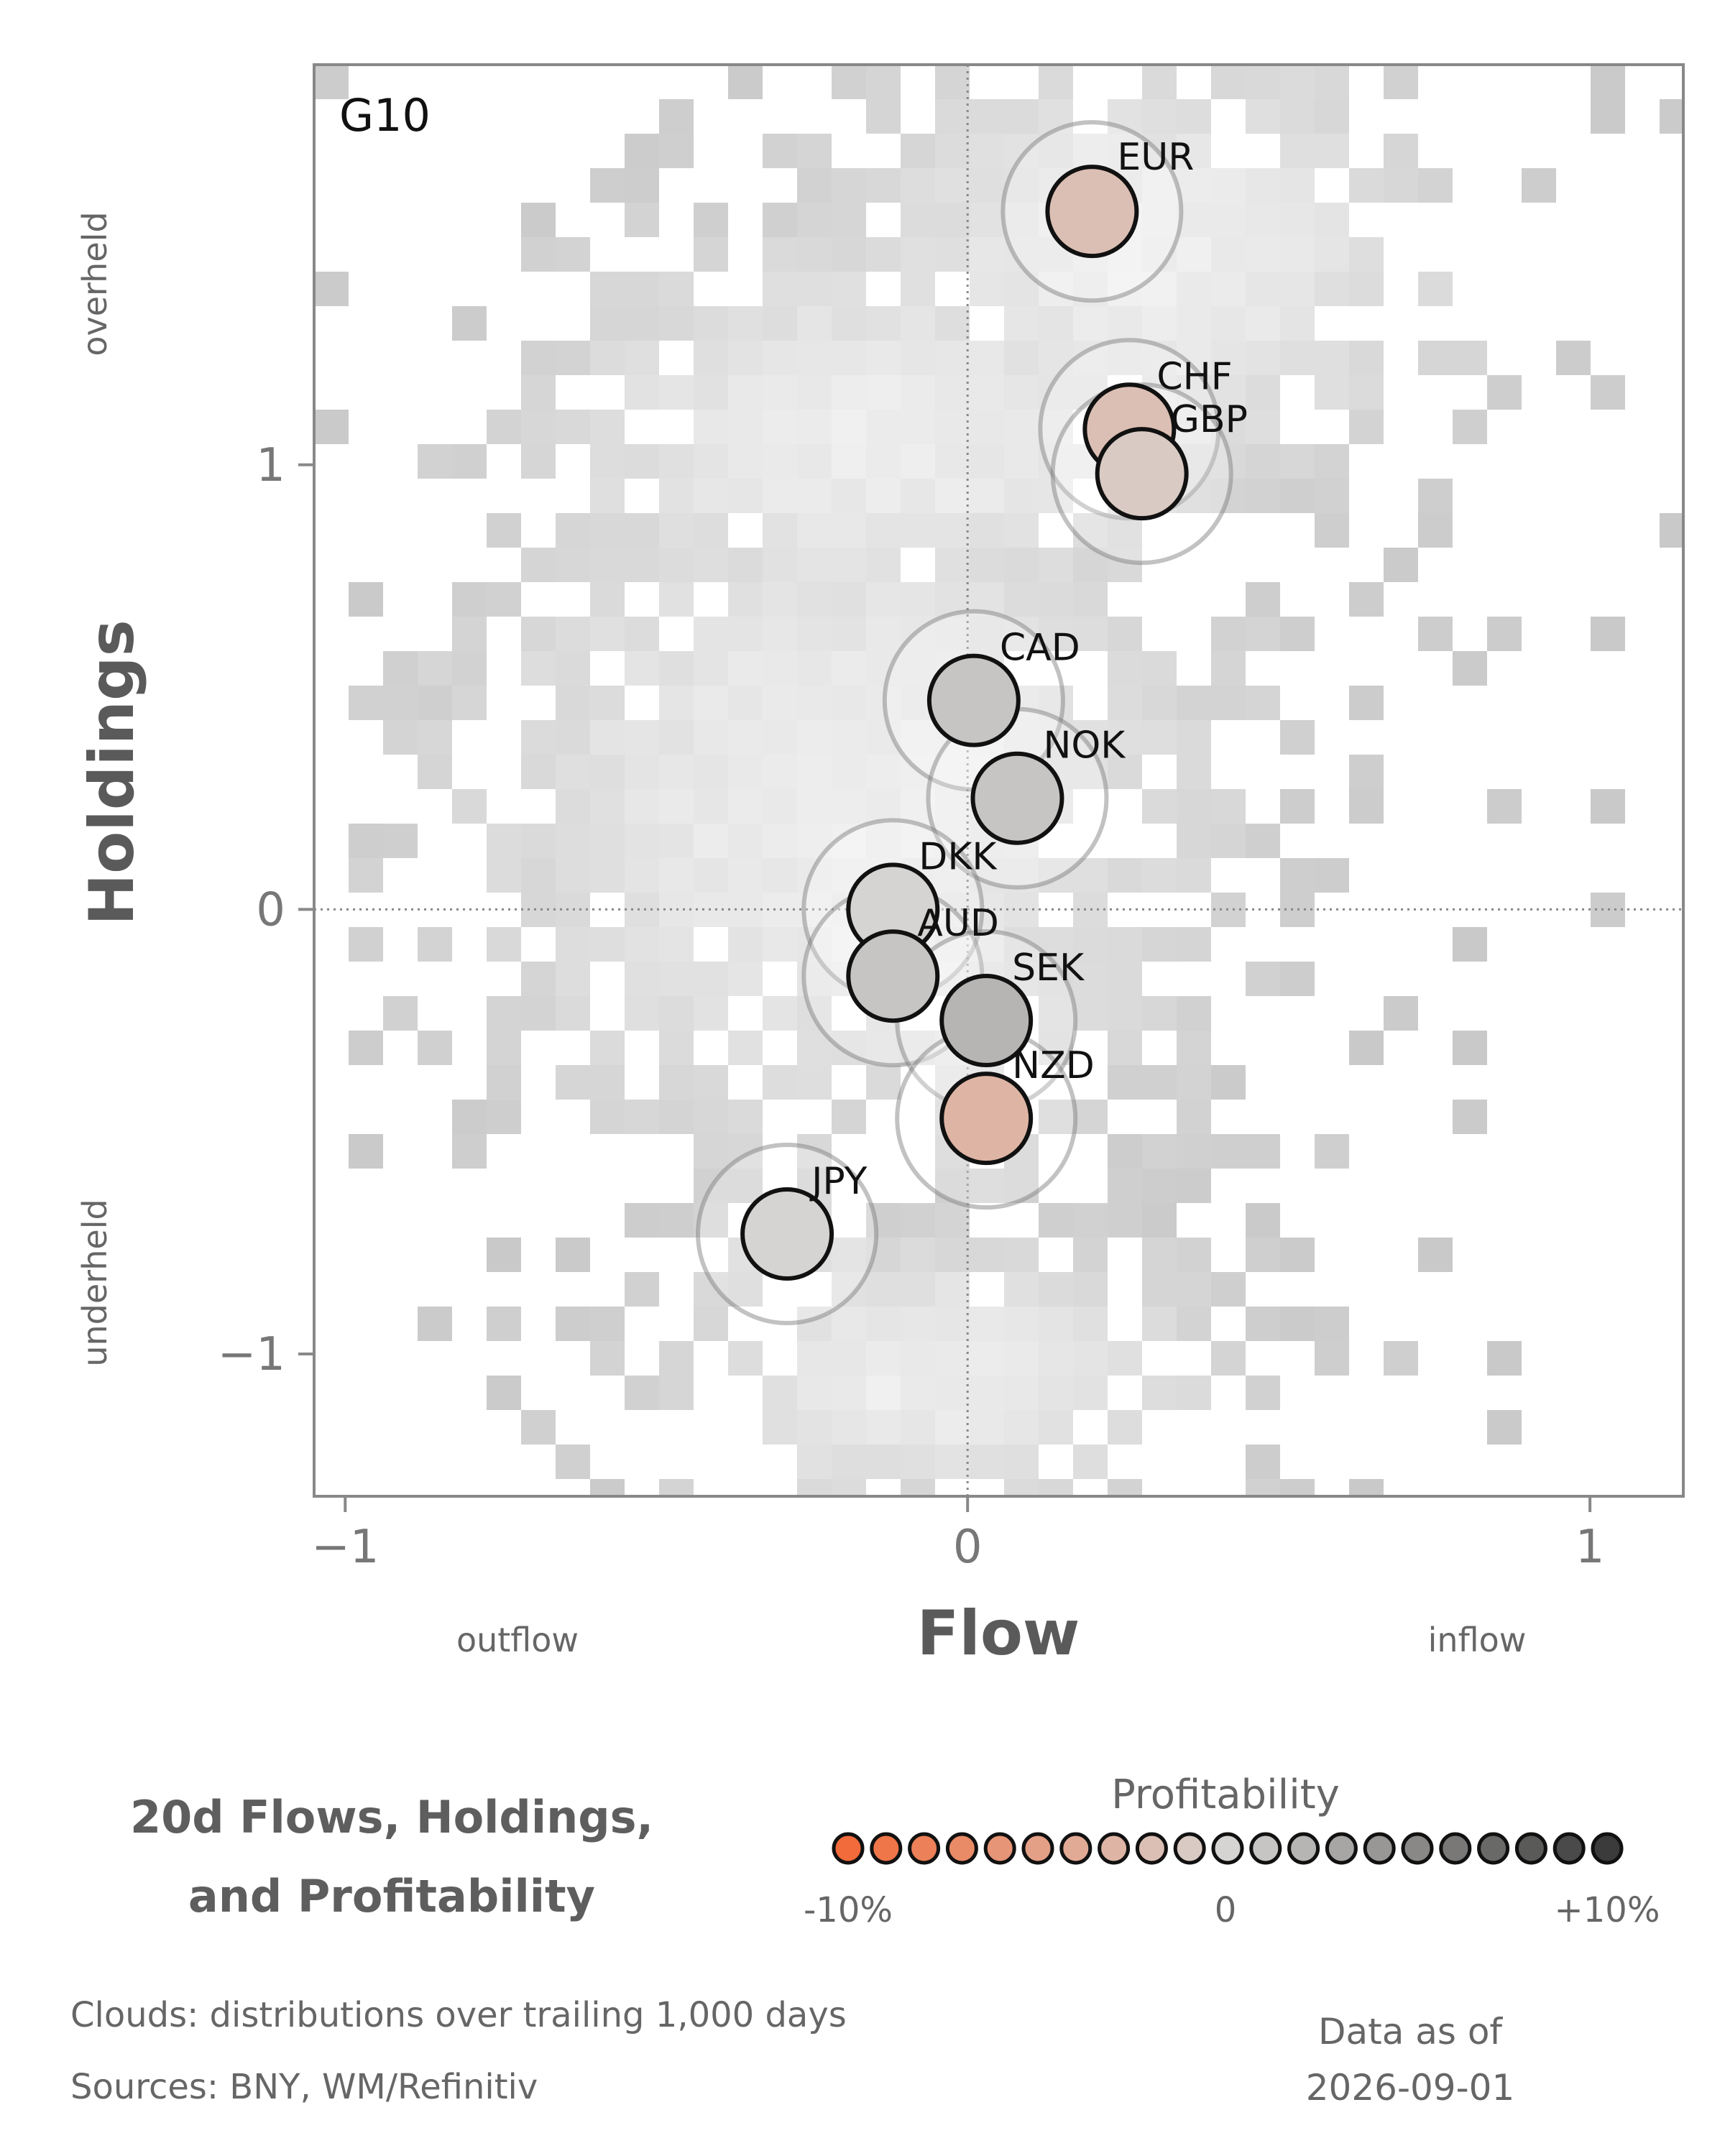 Image resolution: width=1725 pixels, height=2156 pixels. Describe the element at coordinates (94, 1282) in the screenshot. I see `y-underheld-label: underheld` at that location.